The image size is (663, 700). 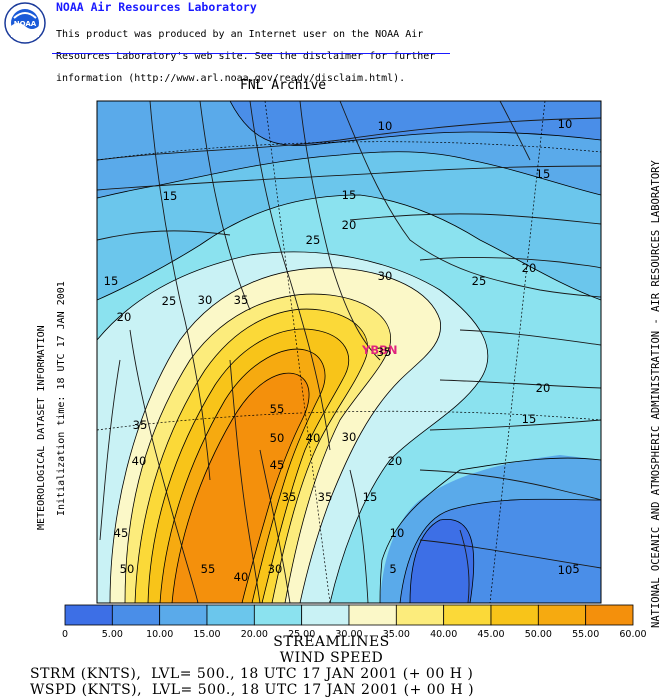 What do you see at coordinates (156, 7) in the screenshot?
I see `org-title: NOAA Air Resources Laboratory` at bounding box center [156, 7].